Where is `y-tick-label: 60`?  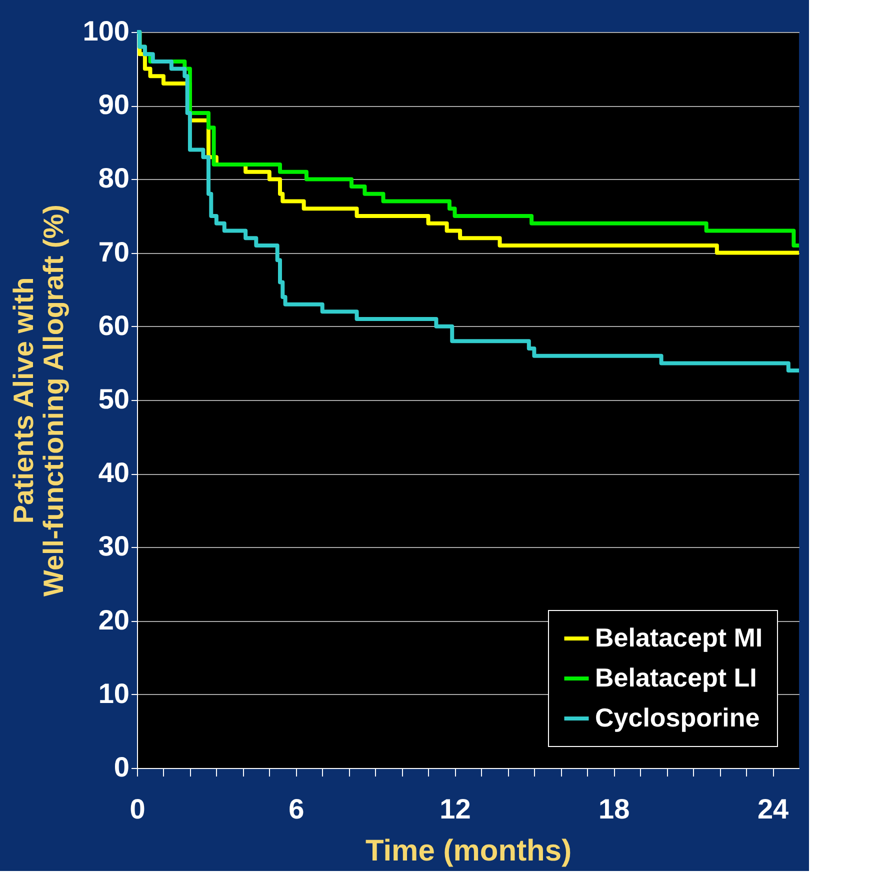 y-tick-label: 60 is located at coordinates (114, 325).